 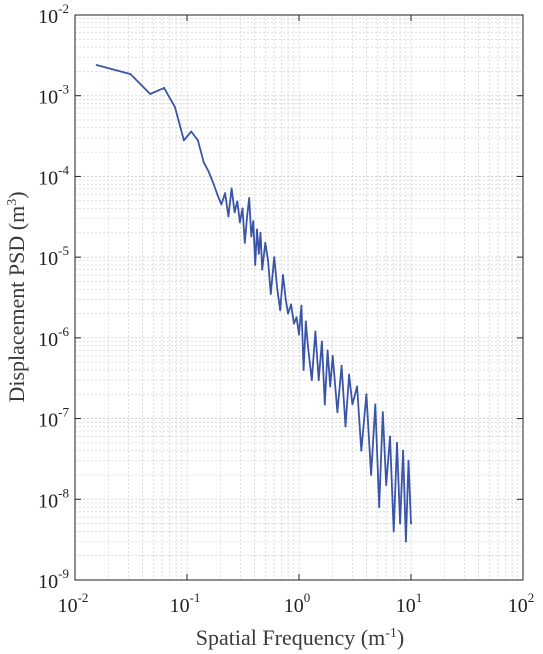 What do you see at coordinates (53, 14) in the screenshot?
I see `y-tick-label: 10⁻²` at bounding box center [53, 14].